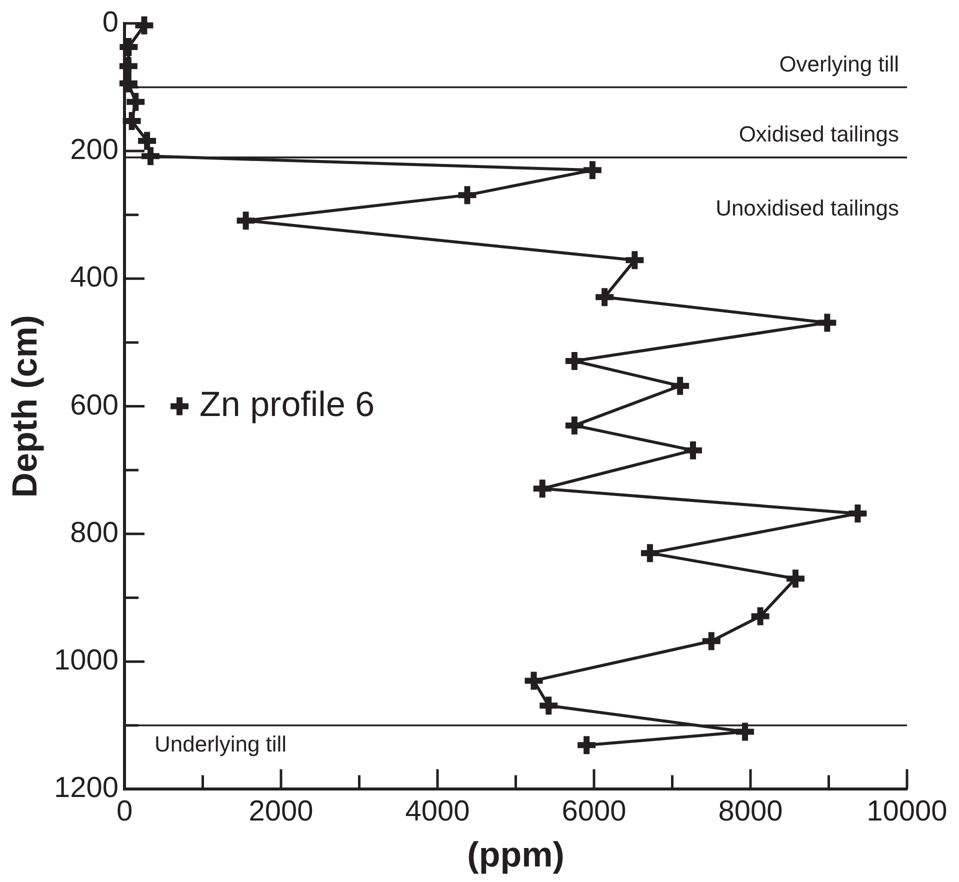 The width and height of the screenshot is (959, 882). What do you see at coordinates (281, 812) in the screenshot?
I see `x-tick-label: 2000` at bounding box center [281, 812].